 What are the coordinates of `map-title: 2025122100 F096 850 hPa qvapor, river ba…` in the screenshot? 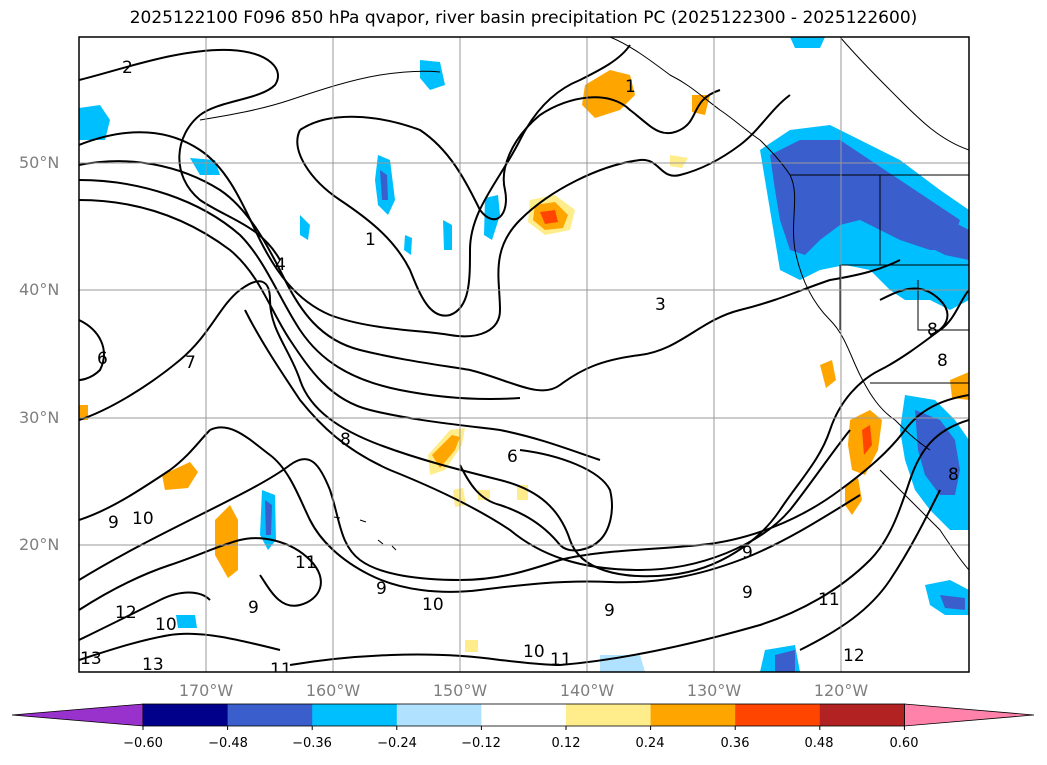 It's located at (523, 18).